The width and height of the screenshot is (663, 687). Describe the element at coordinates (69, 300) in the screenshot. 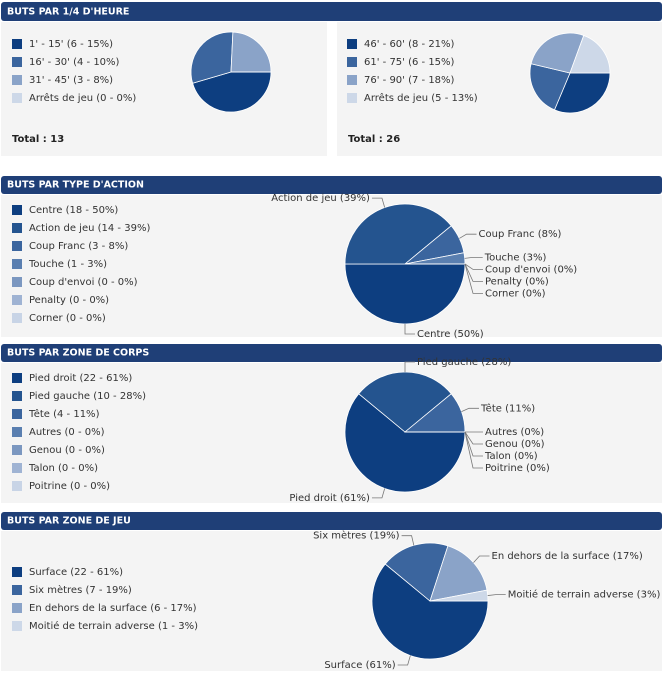

I see `legend-label: Penalty (0 - 0%)` at that location.